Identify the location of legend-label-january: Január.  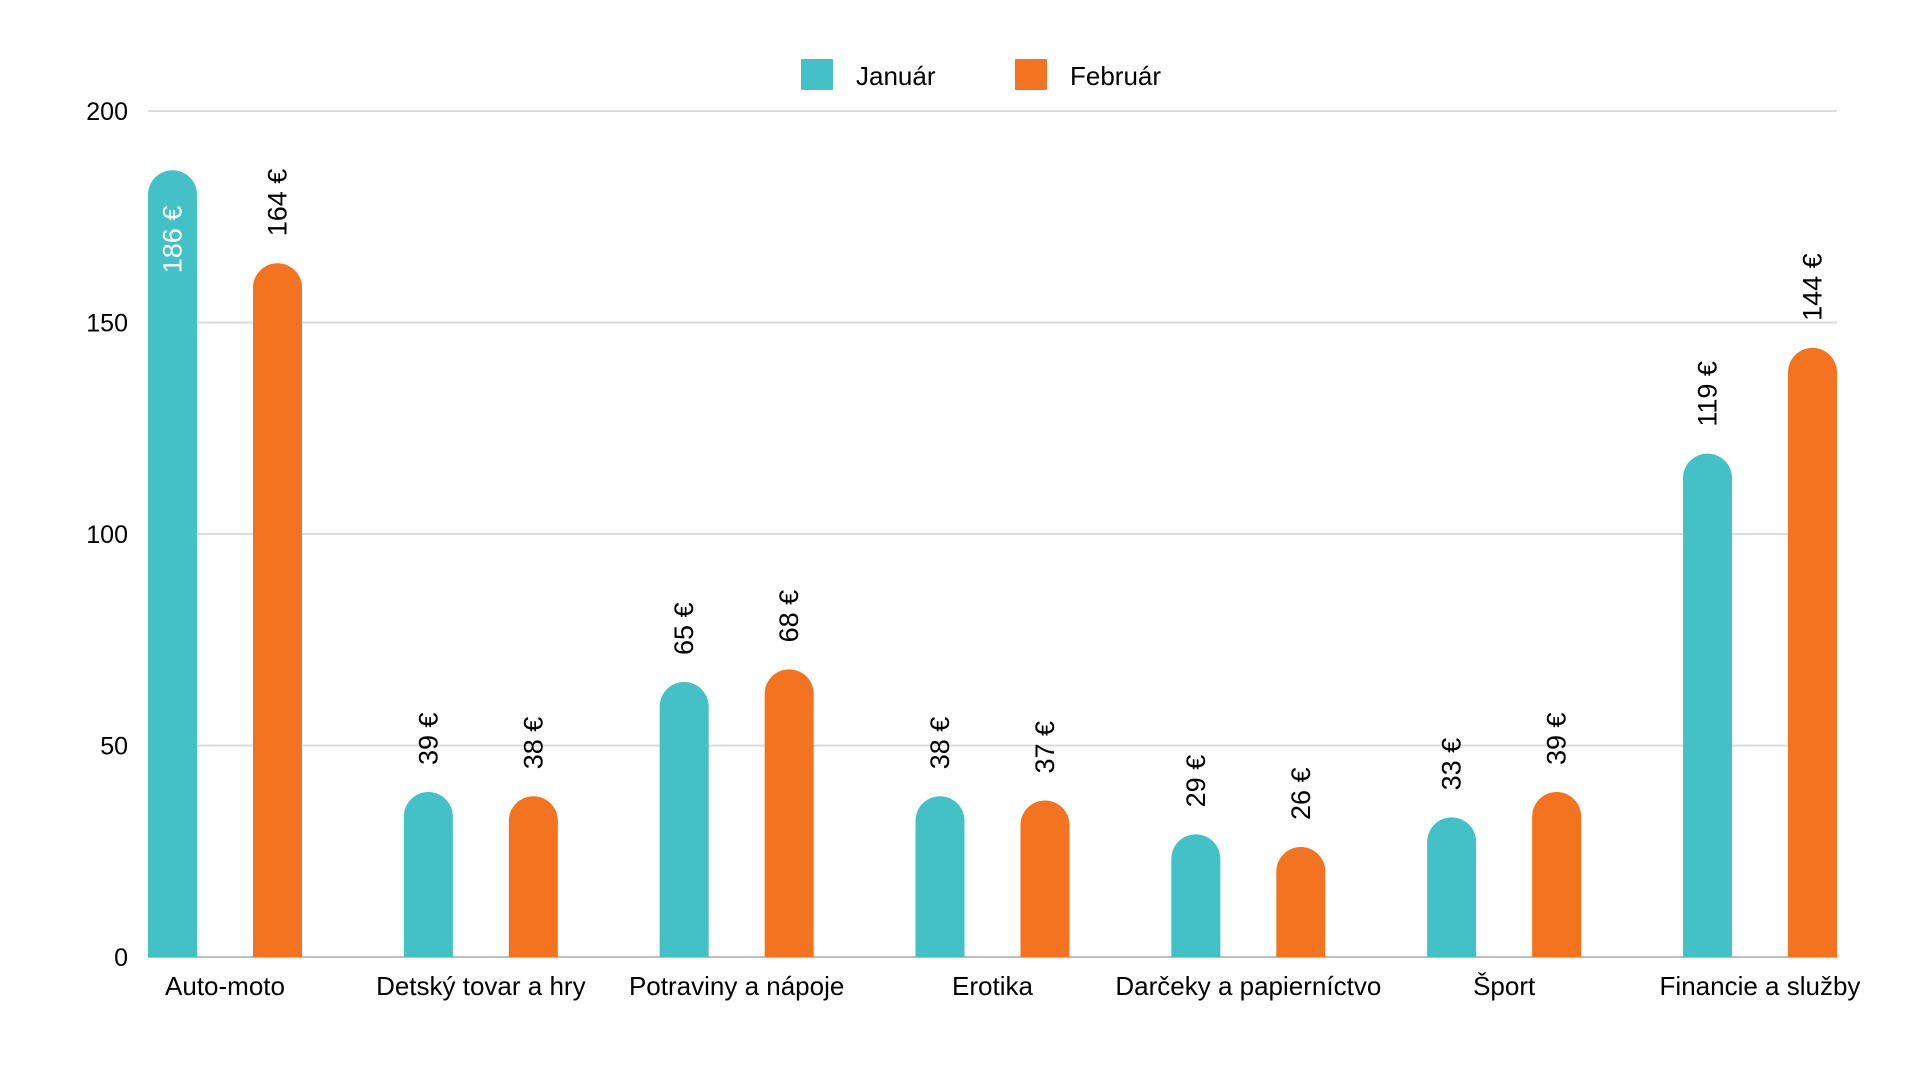
(896, 76).